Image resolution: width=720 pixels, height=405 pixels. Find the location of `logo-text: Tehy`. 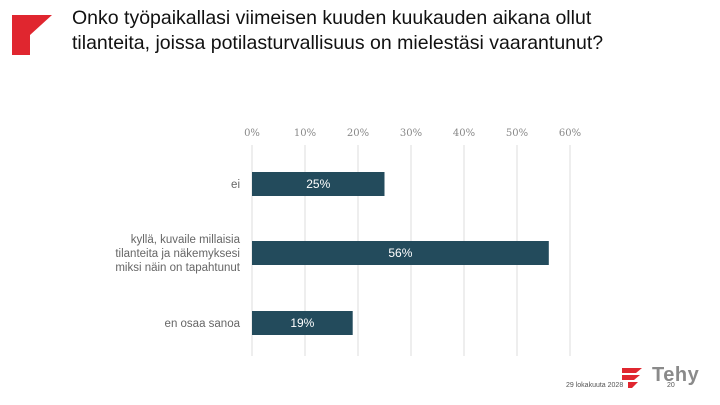

logo-text: Tehy is located at coordinates (676, 375).